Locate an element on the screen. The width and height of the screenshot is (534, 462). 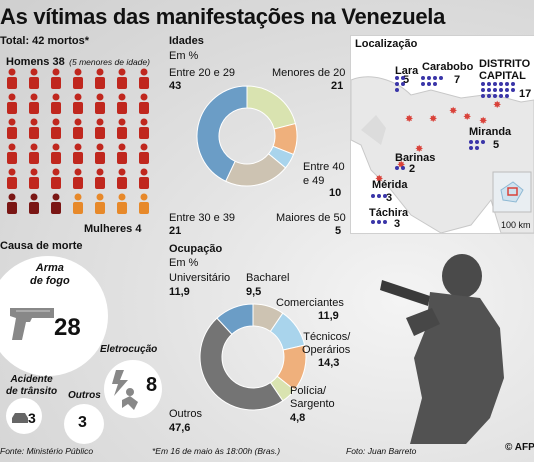
soldier-silhouette is located at coordinates (442, 349).